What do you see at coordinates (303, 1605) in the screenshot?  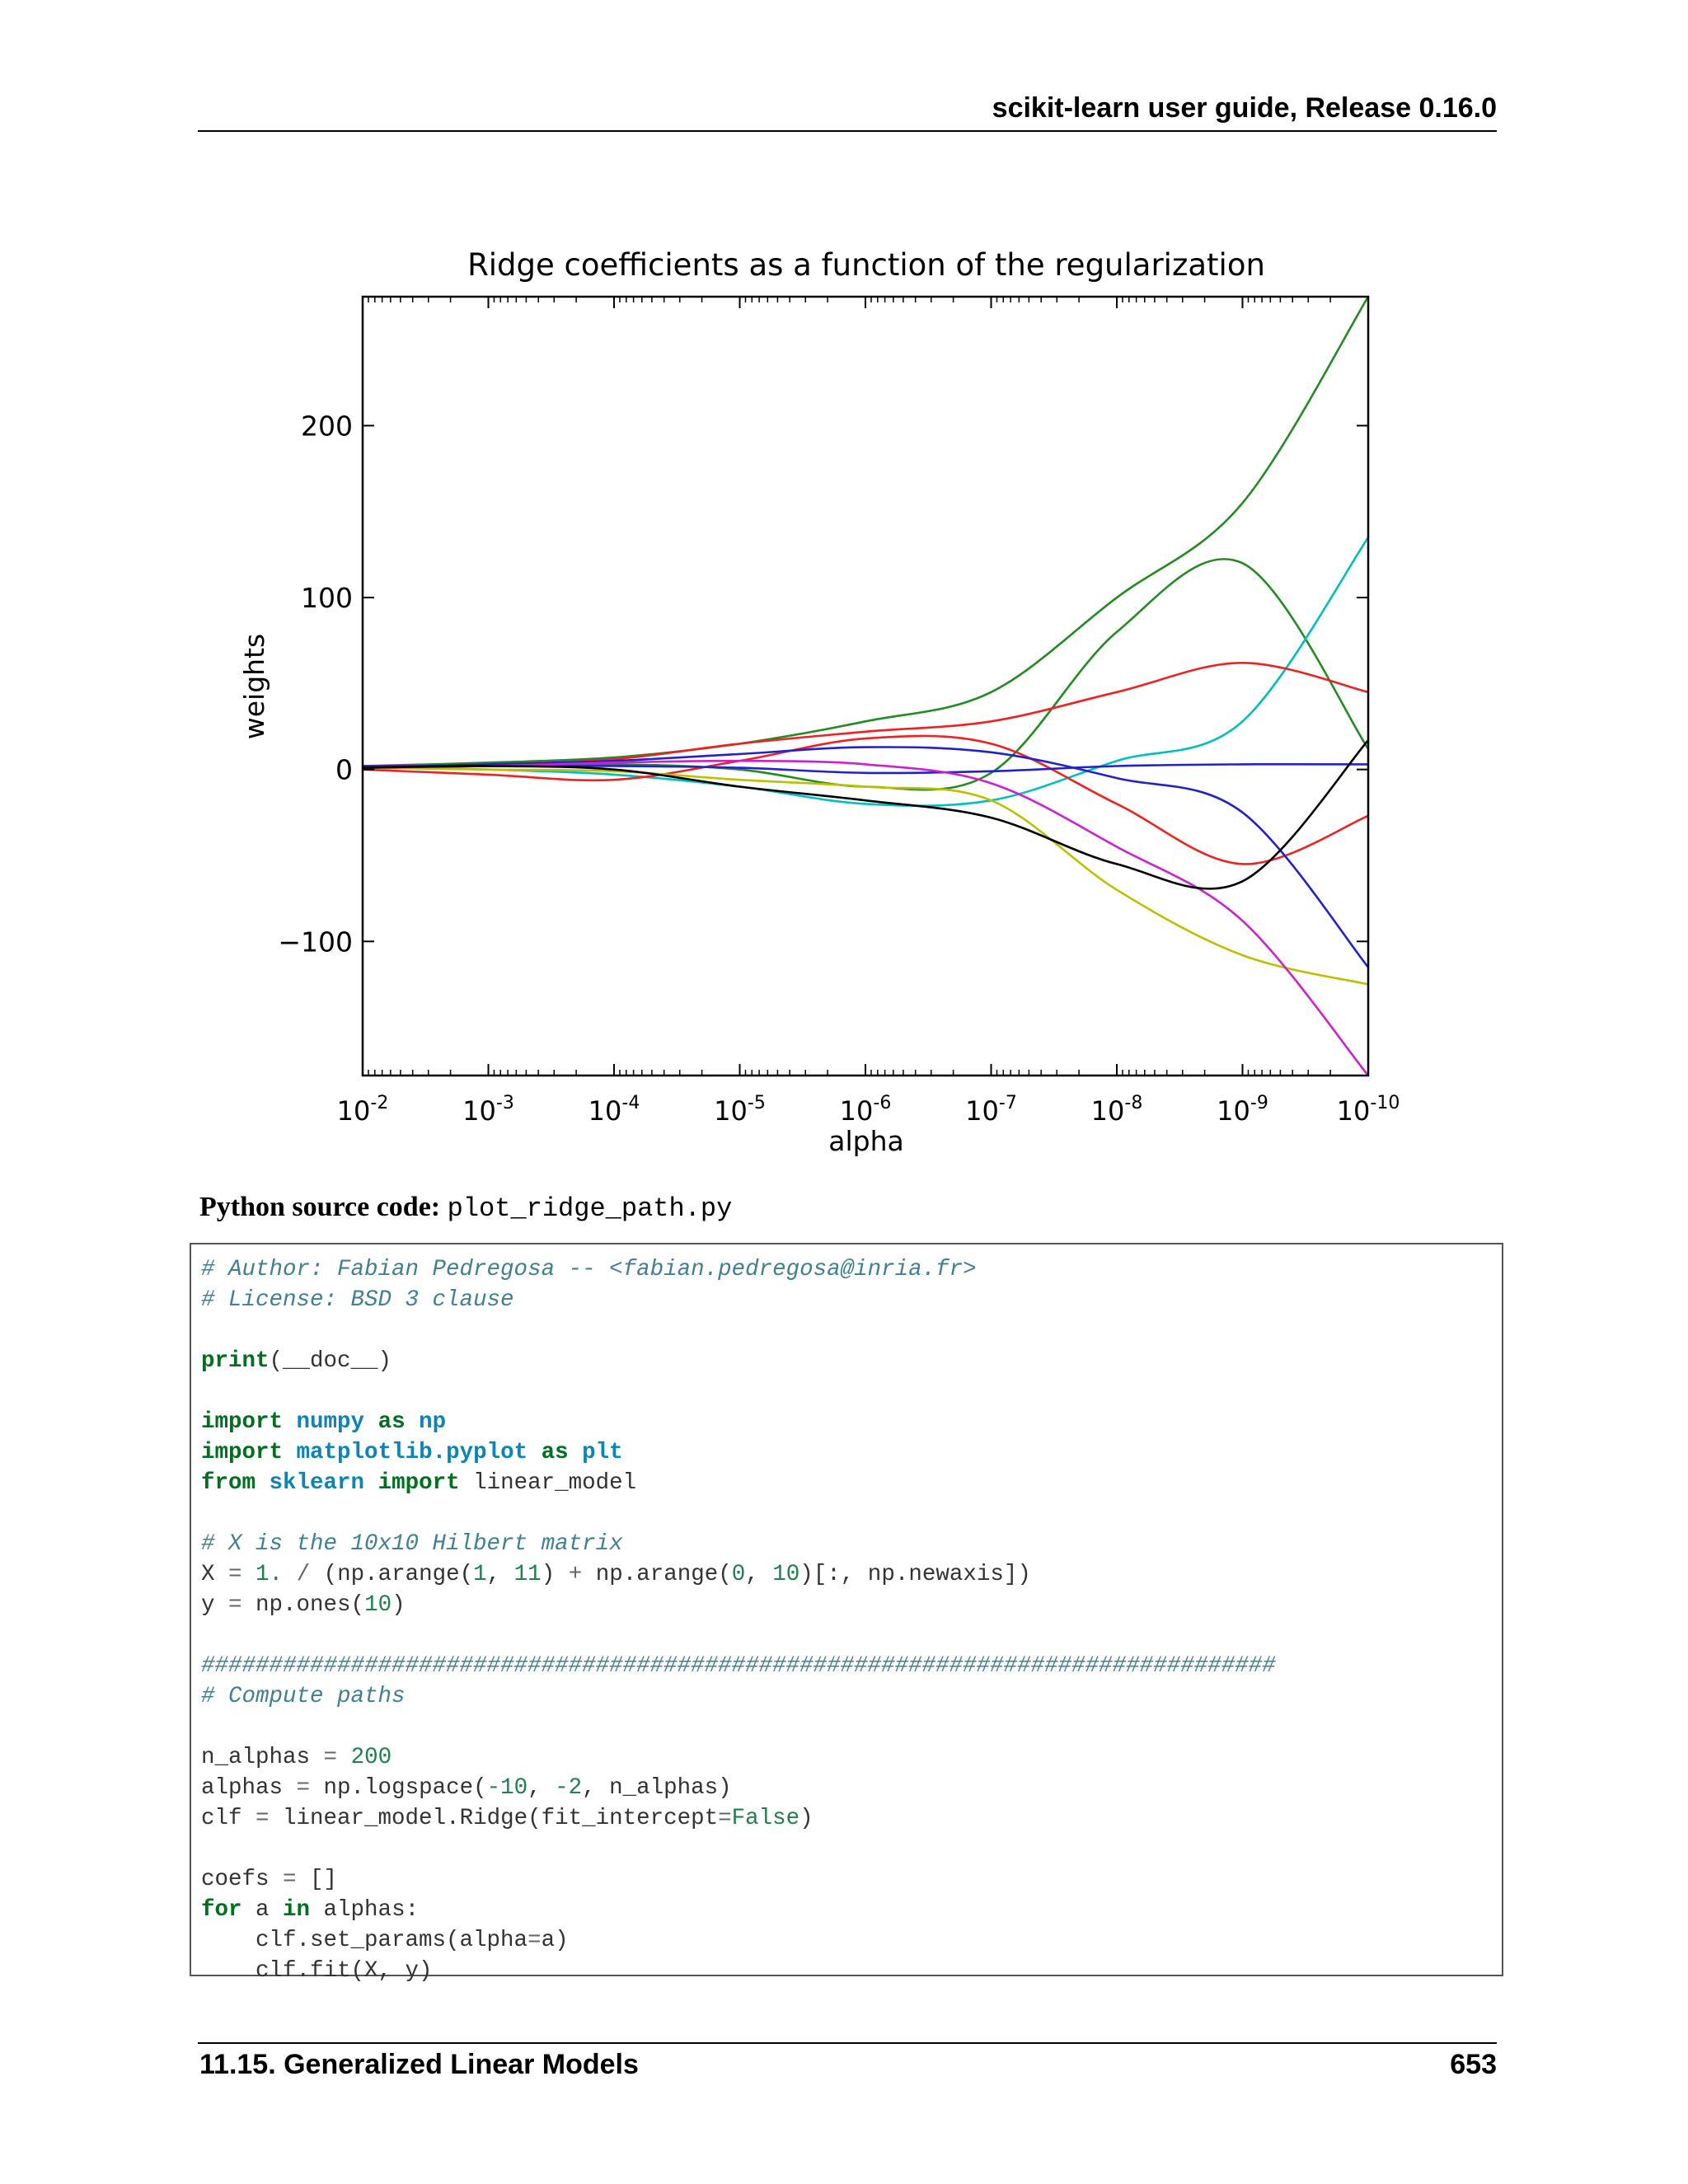 I see `code-token: np.ones(` at bounding box center [303, 1605].